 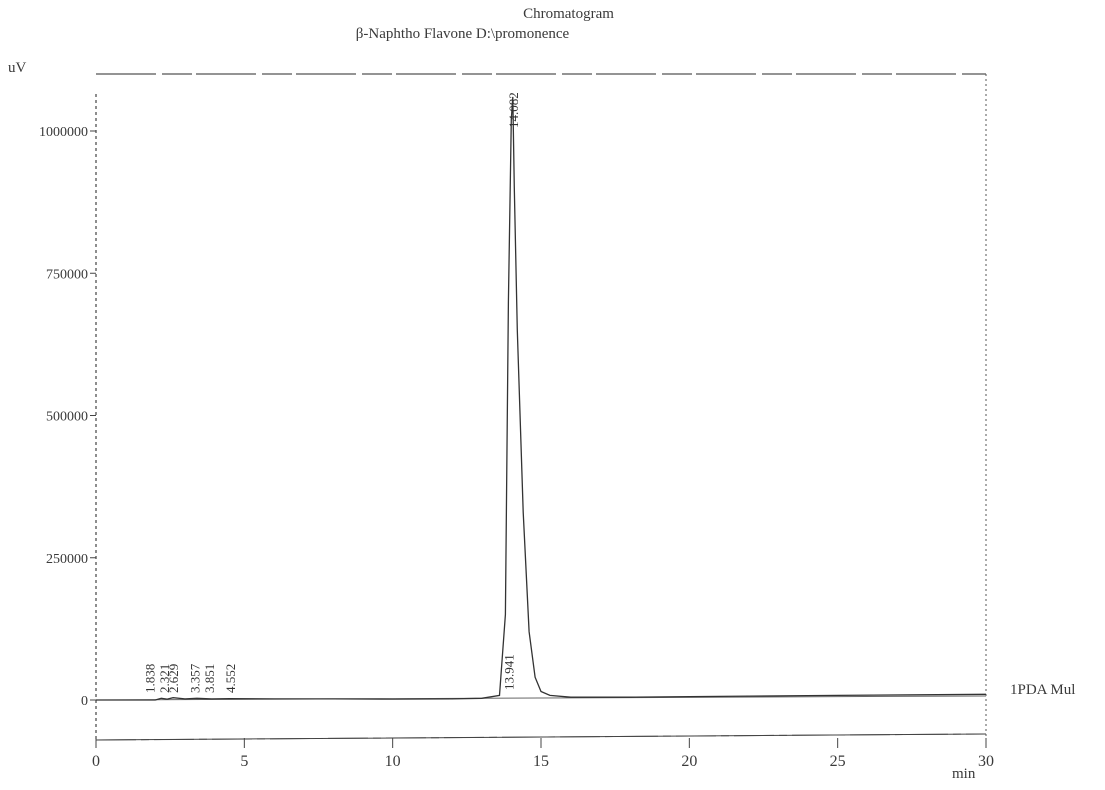 What do you see at coordinates (150, 678) in the screenshot?
I see `peak-label: 1.838` at bounding box center [150, 678].